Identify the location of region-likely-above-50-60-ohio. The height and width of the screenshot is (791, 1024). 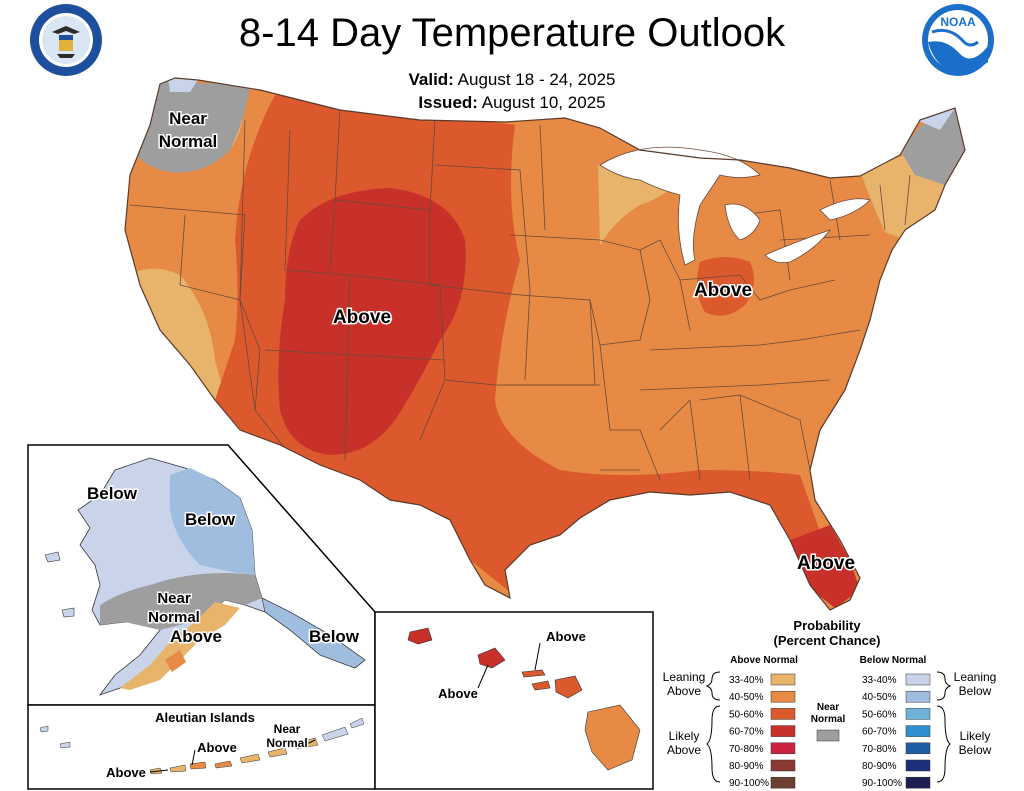
(725, 286).